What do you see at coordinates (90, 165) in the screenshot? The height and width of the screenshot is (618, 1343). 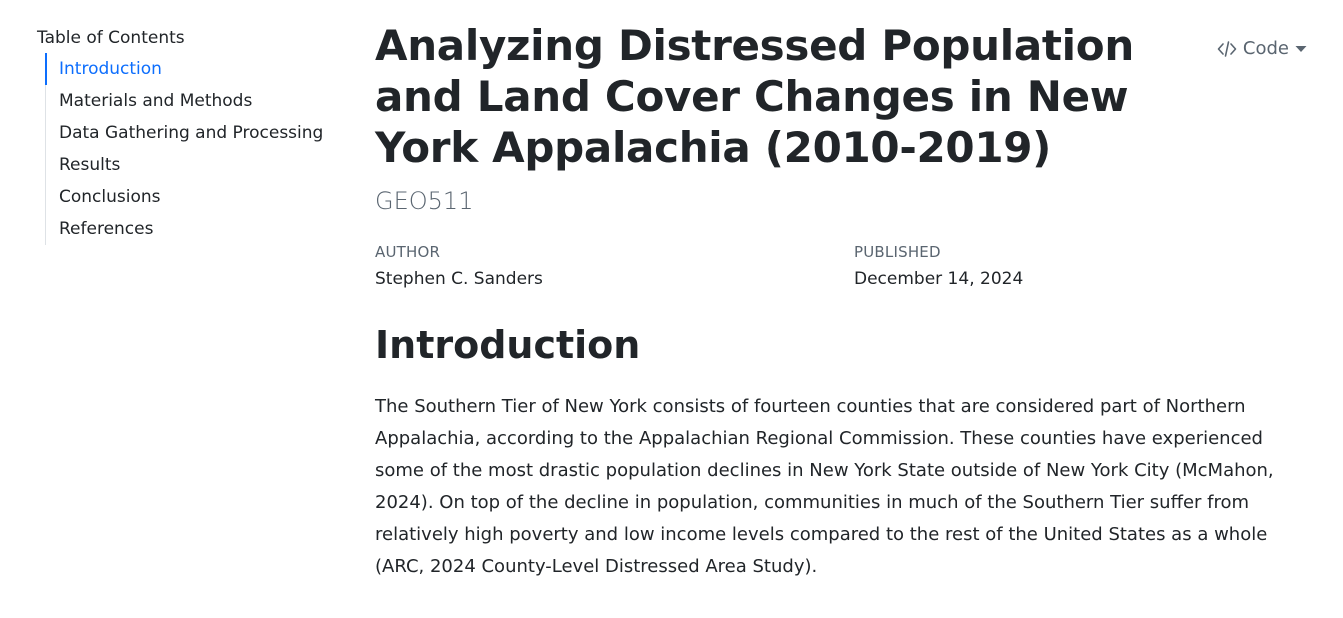 I see `toc-item-results: Results` at bounding box center [90, 165].